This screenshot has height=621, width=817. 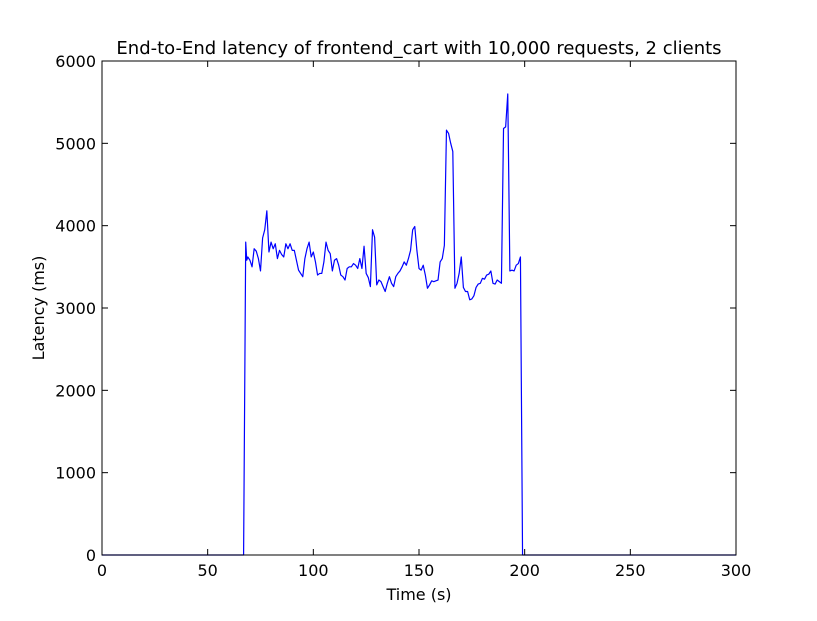 I want to click on x-tick-label: 50, so click(x=207, y=570).